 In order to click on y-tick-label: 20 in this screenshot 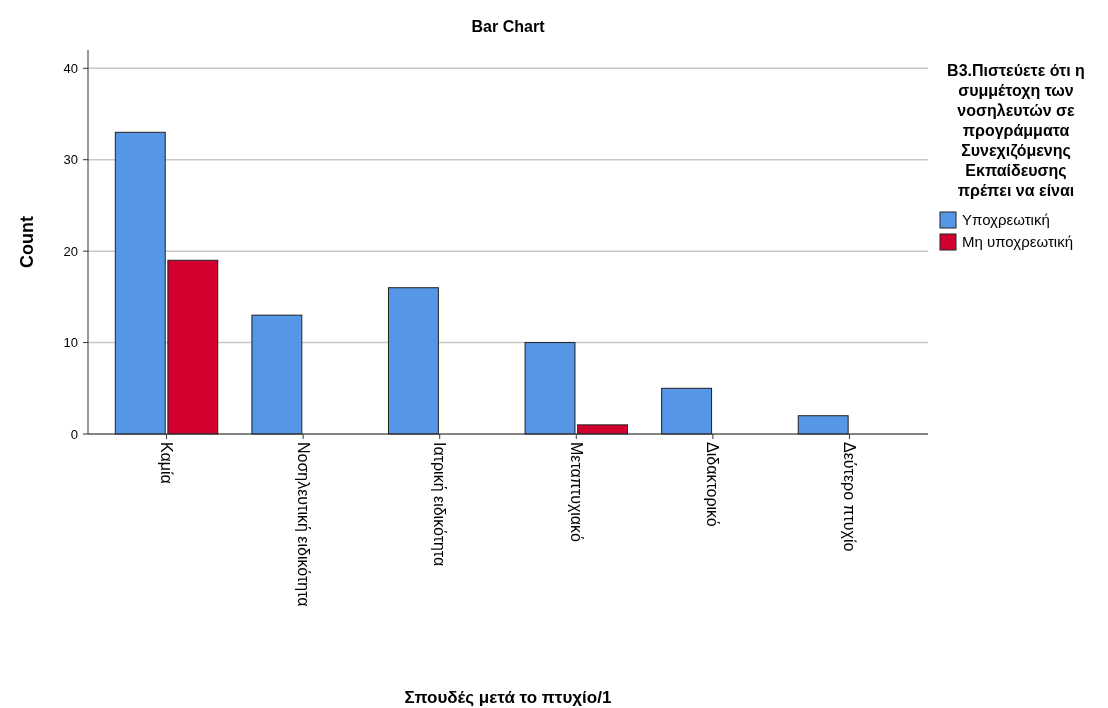, I will do `click(70, 251)`.